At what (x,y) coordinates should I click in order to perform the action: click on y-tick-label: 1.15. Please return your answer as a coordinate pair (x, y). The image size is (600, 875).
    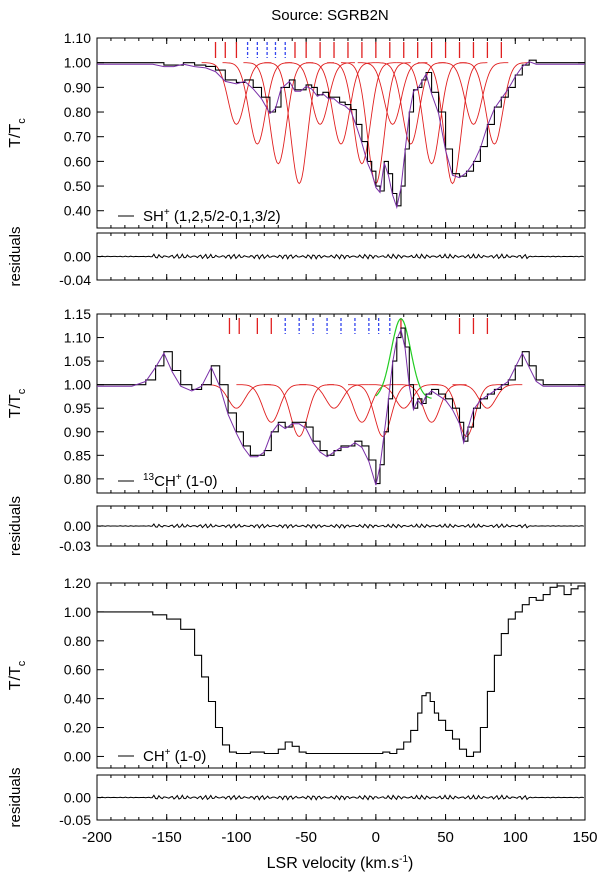
    Looking at the image, I should click on (77, 314).